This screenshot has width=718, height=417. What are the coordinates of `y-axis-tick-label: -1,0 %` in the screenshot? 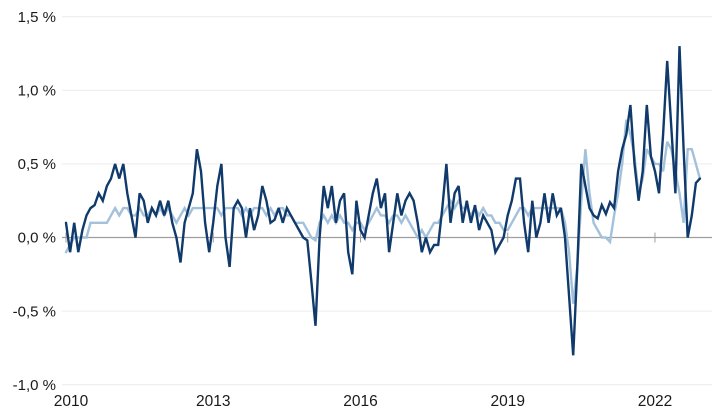 It's located at (34, 385).